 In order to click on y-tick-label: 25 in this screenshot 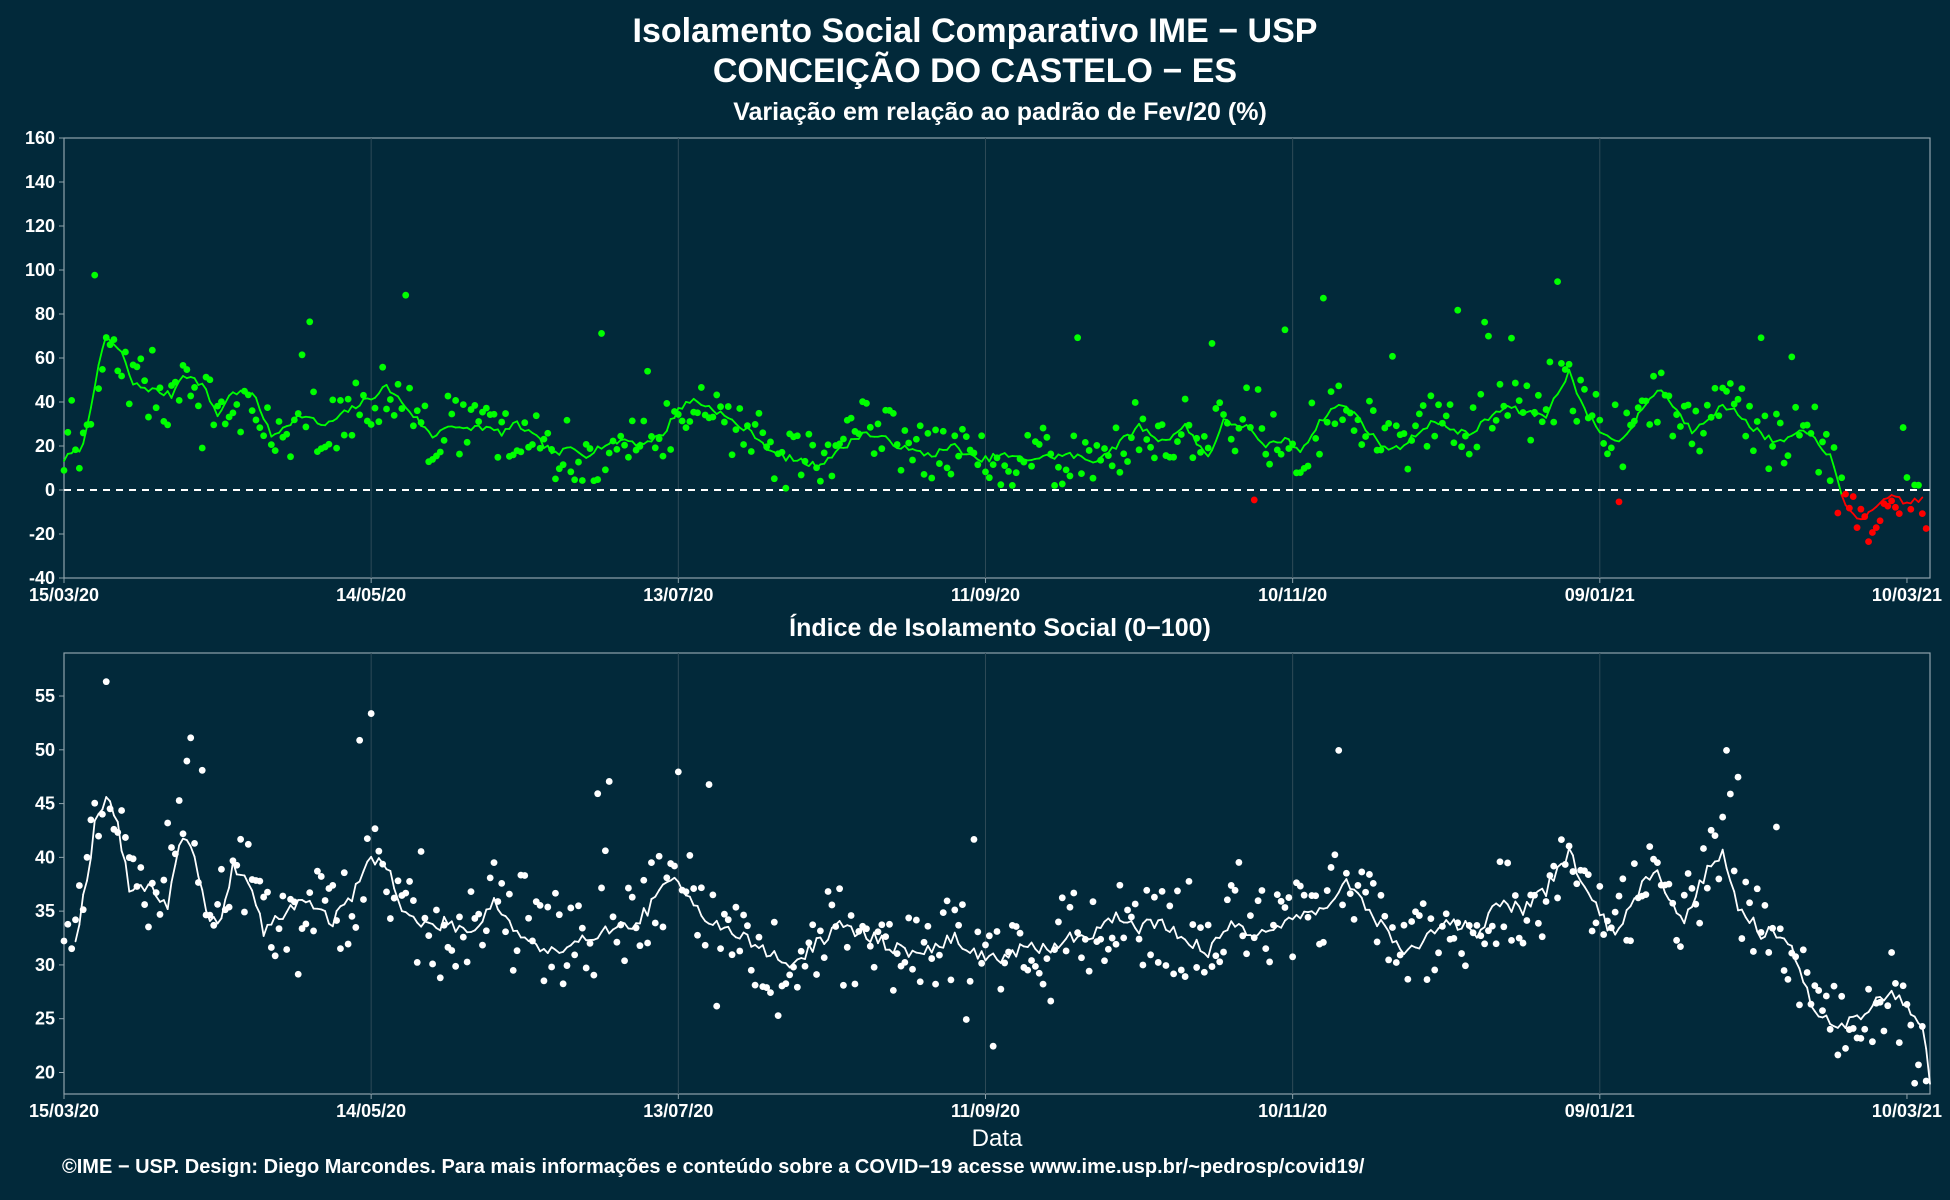, I will do `click(45, 1019)`.